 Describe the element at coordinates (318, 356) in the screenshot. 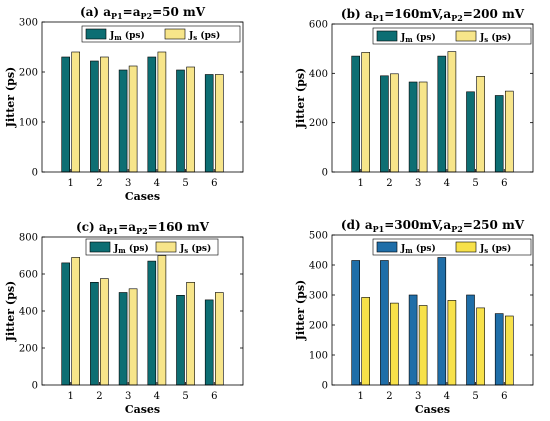

I see `y-tick-label: 100` at that location.